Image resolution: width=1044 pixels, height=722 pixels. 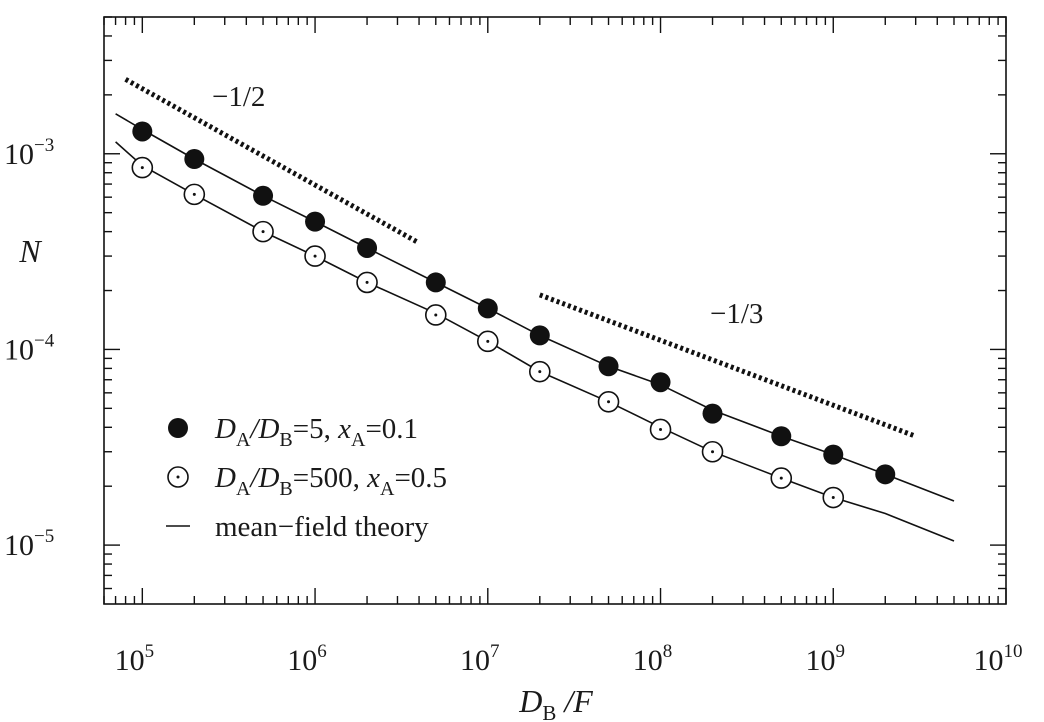 I want to click on x-tick-label: 10⁷, so click(x=480, y=659).